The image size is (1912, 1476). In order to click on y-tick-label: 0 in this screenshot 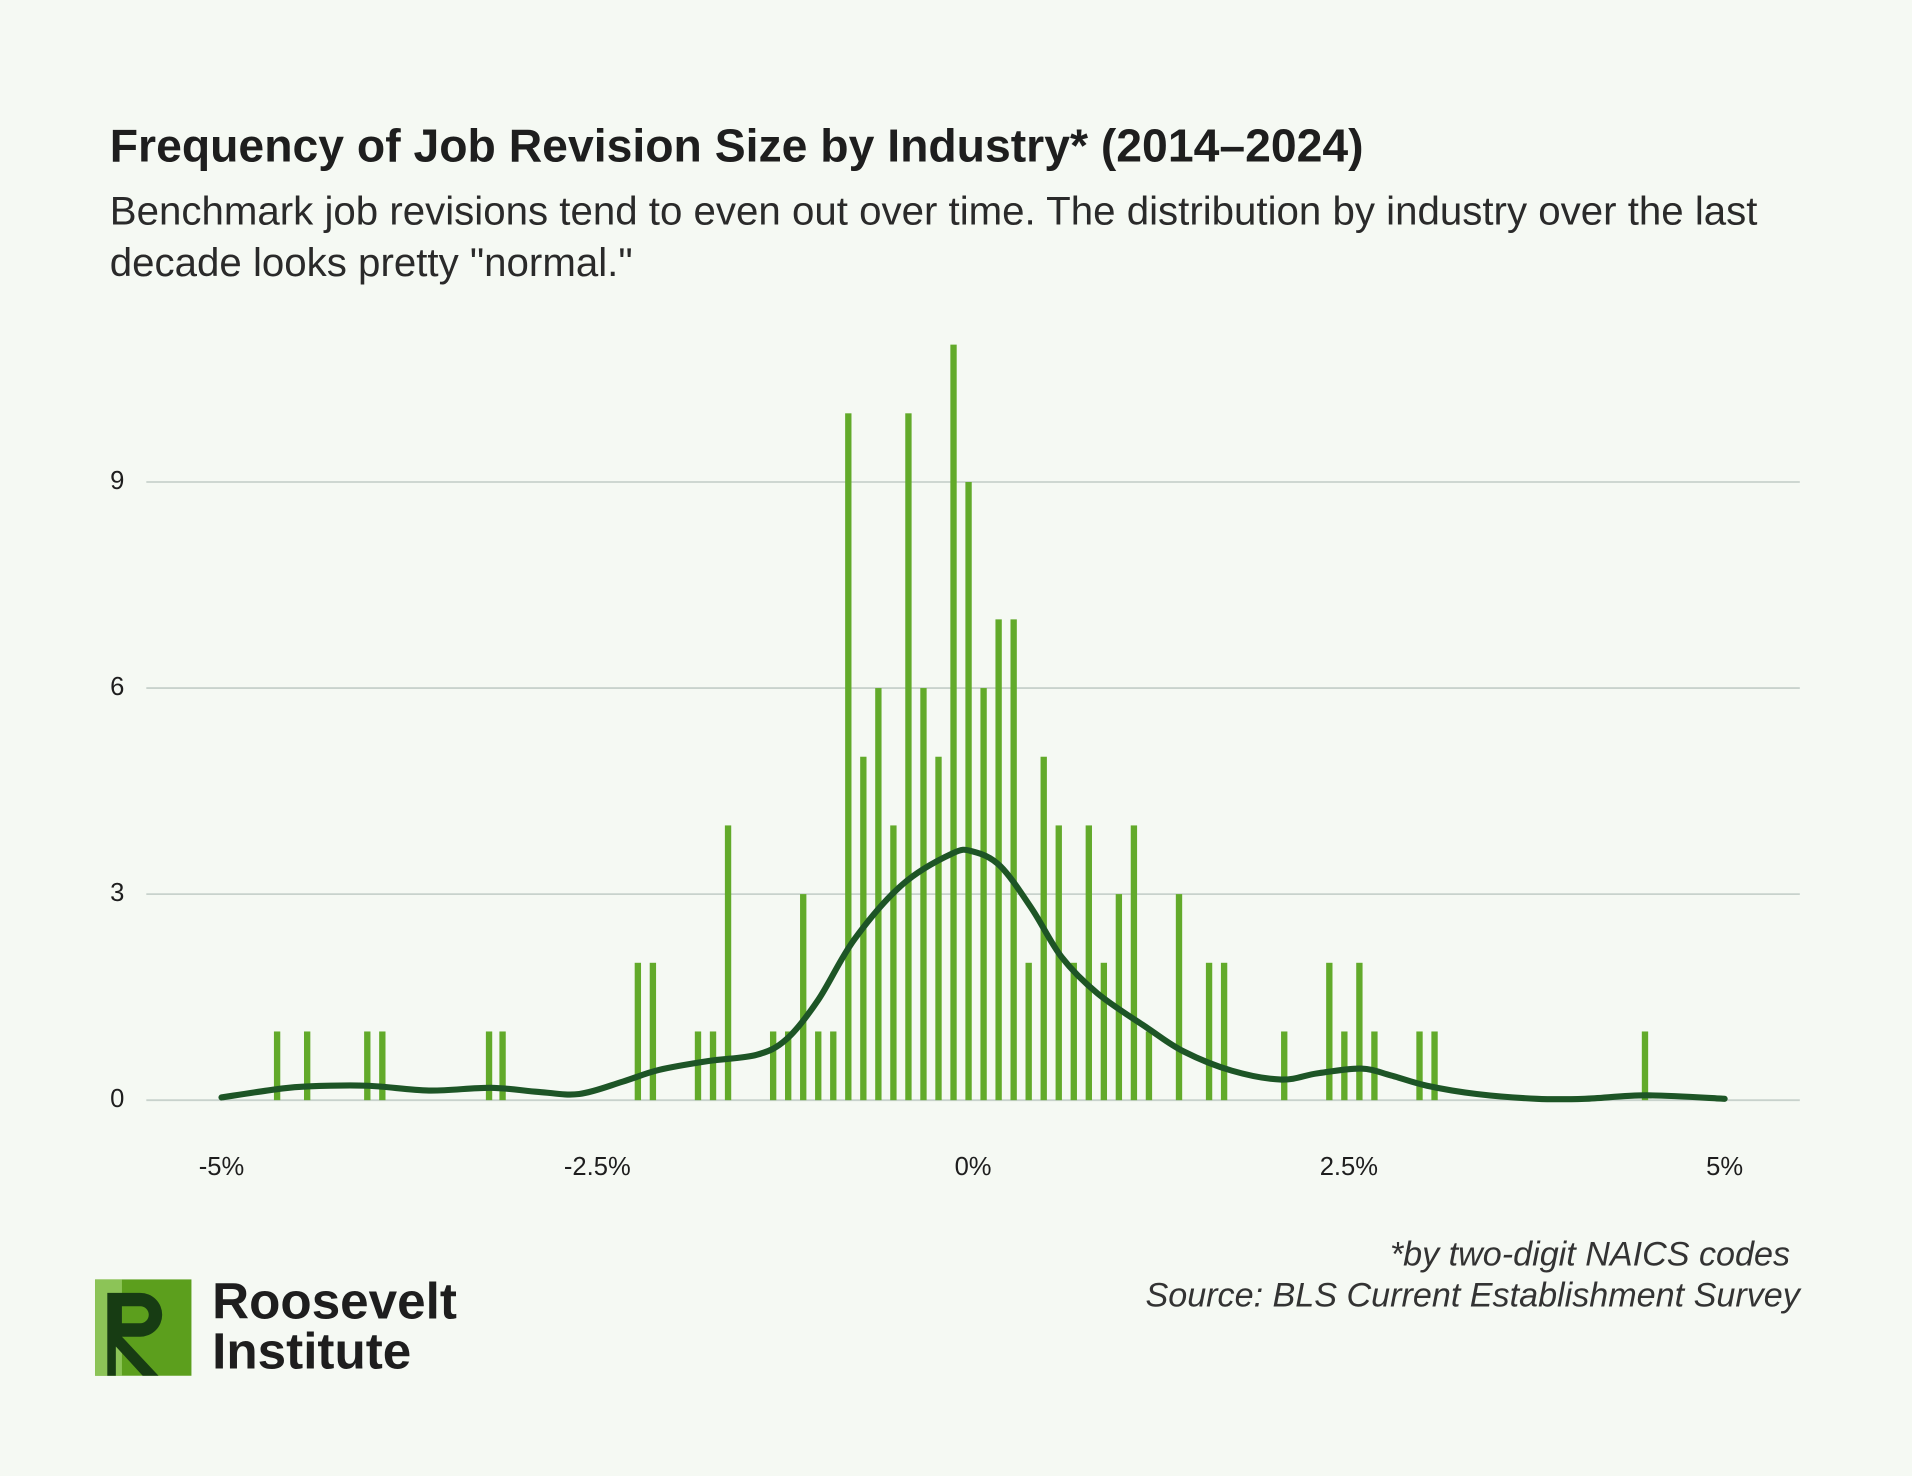, I will do `click(117, 1099)`.